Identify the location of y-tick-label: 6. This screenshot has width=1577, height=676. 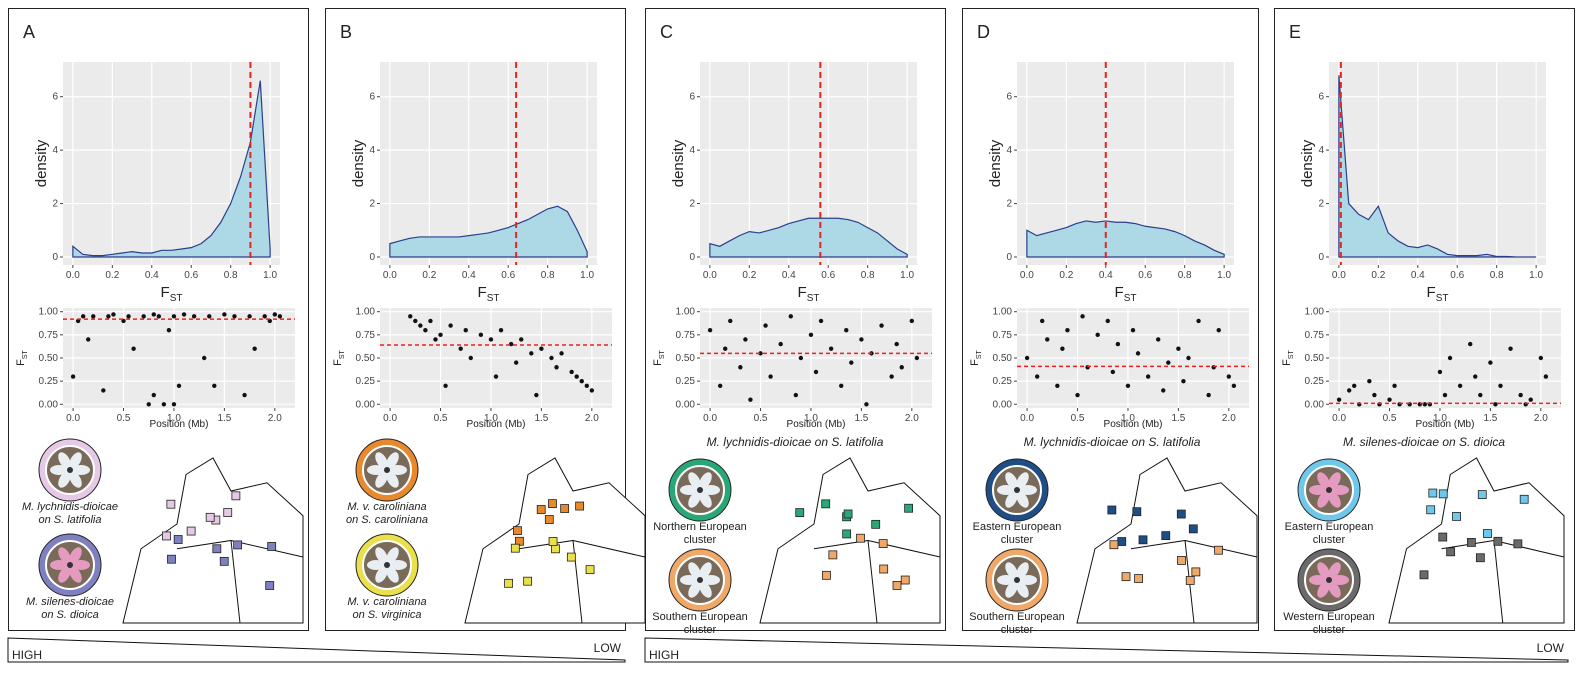
(55, 97).